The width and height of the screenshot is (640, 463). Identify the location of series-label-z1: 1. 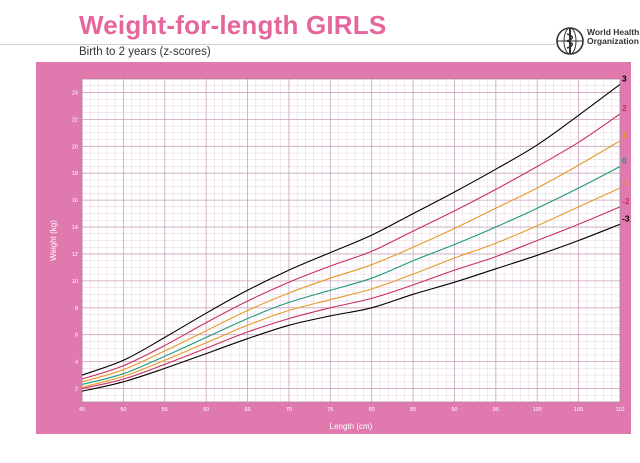
(624, 135).